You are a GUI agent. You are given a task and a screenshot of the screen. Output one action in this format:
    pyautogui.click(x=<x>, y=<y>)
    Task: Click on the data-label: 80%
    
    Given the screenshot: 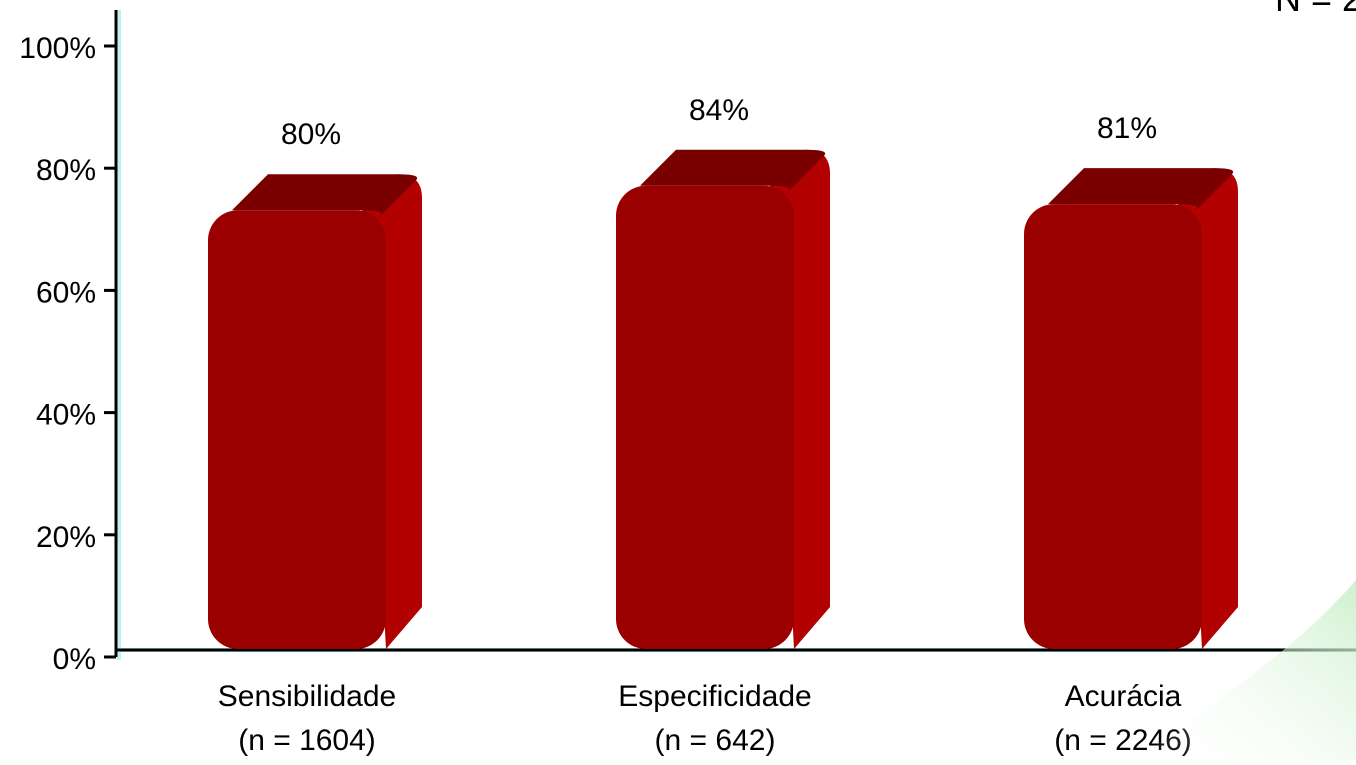 What is the action you would take?
    pyautogui.click(x=311, y=134)
    